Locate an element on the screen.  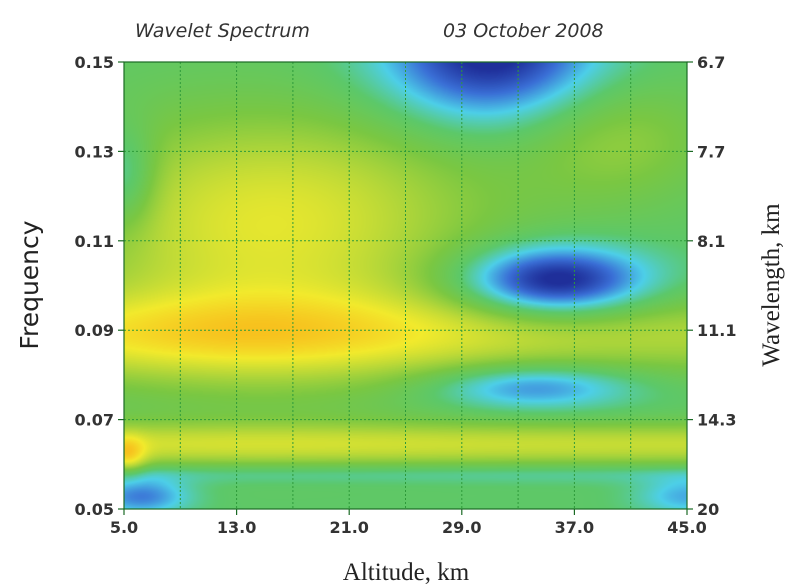
y2-tick-label: 14.3 is located at coordinates (716, 420).